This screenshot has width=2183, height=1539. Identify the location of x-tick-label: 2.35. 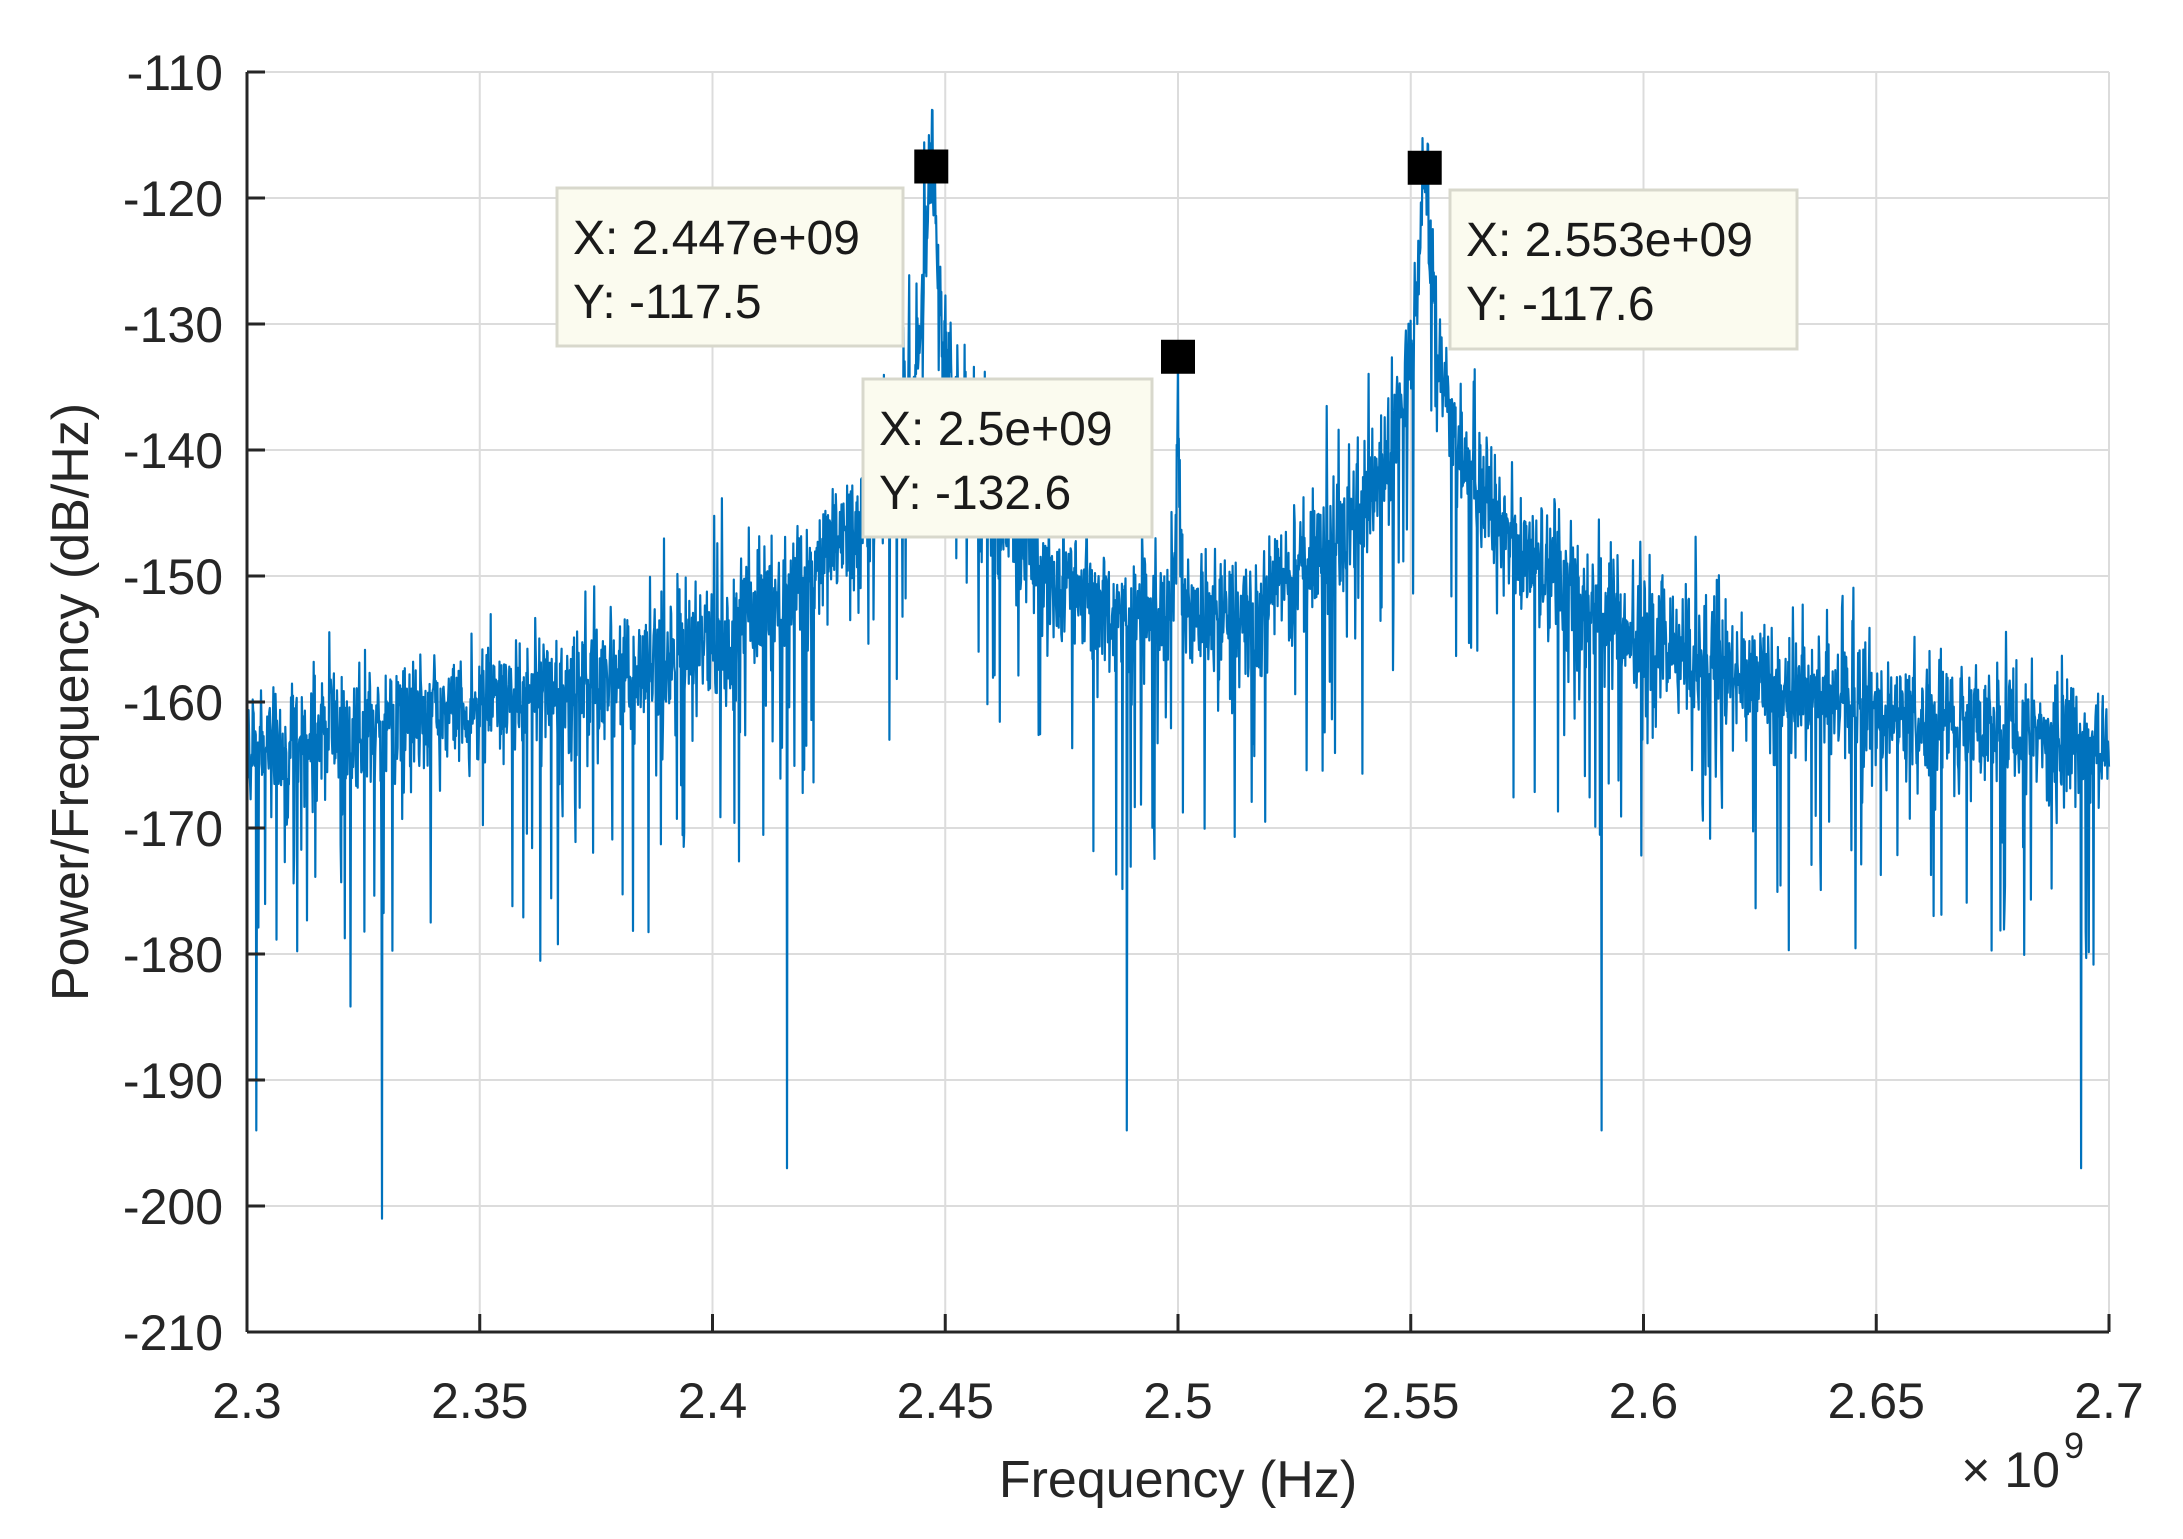
(479, 1401).